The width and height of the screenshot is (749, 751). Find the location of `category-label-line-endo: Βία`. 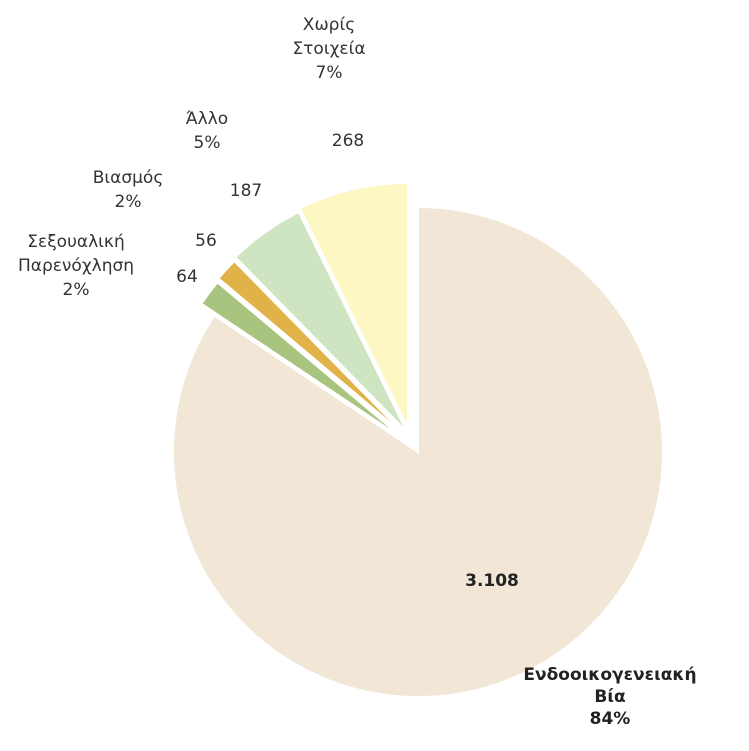

category-label-line-endo: Βία is located at coordinates (609, 697).